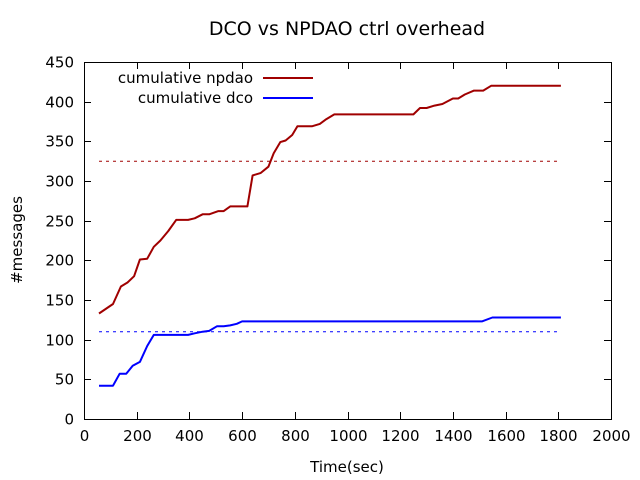 This screenshot has height=480, width=640. What do you see at coordinates (215, 88) in the screenshot?
I see `legend: cumulative npdao cumulative dco` at bounding box center [215, 88].